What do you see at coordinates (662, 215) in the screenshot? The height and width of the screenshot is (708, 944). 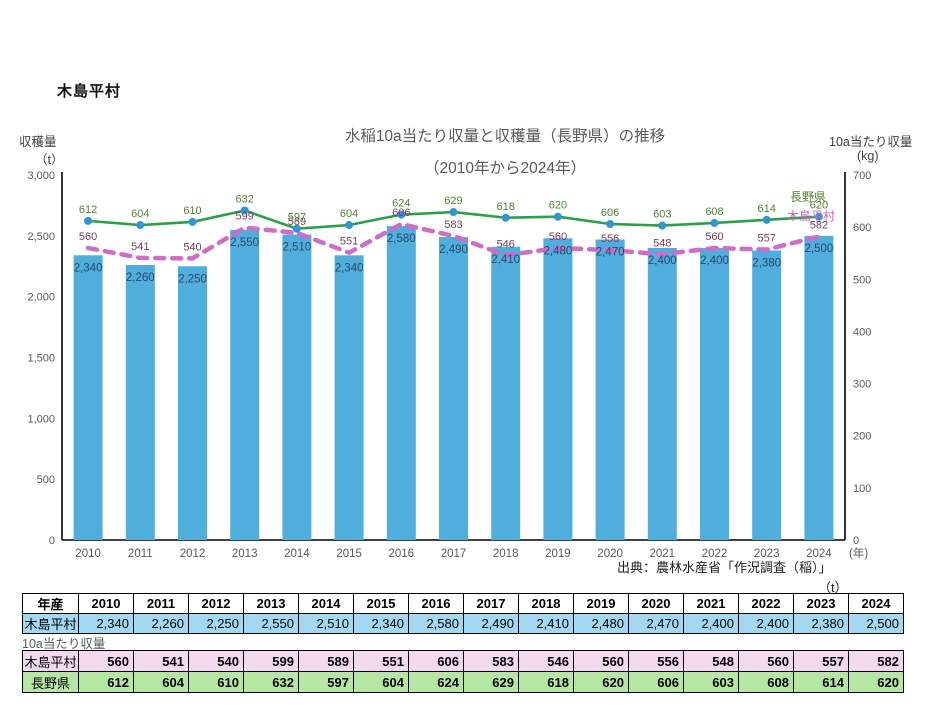 I see `prefecture-yield-label: 603` at bounding box center [662, 215].